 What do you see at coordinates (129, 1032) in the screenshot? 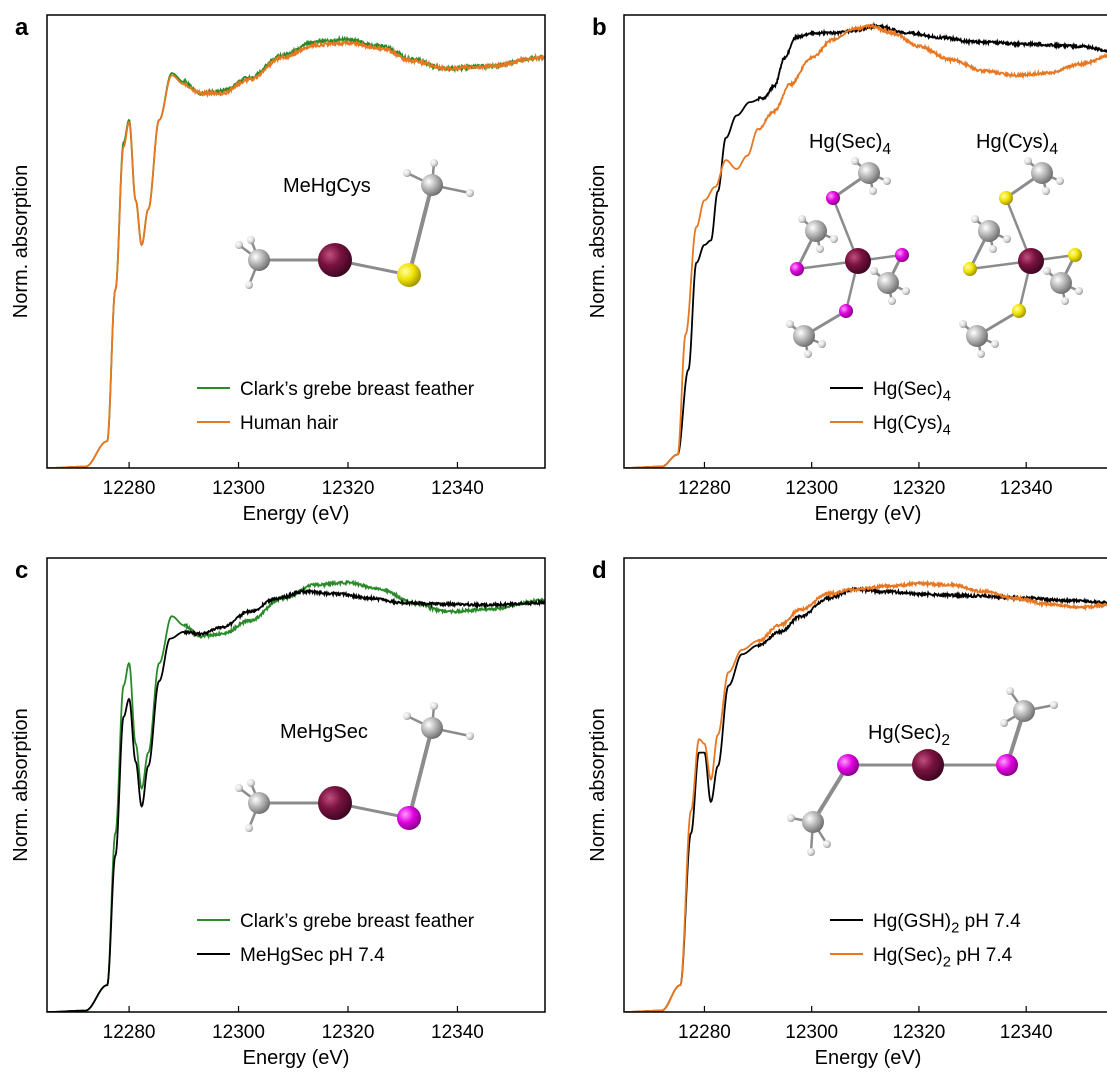
I see `x-tick-label-c-0: 12280` at bounding box center [129, 1032].